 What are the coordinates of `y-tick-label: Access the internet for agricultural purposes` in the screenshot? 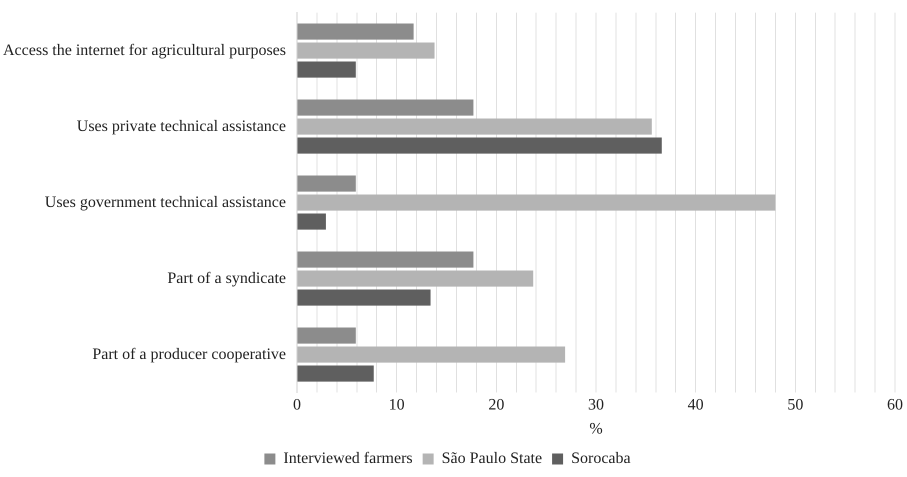 It's located at (144, 50).